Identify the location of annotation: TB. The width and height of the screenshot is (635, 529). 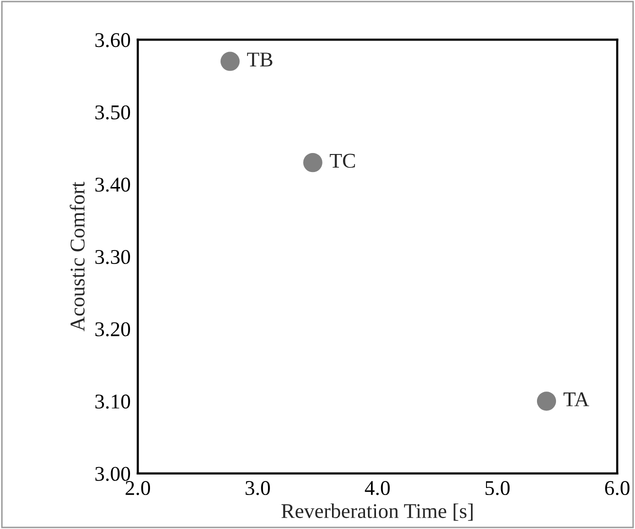
(259, 59).